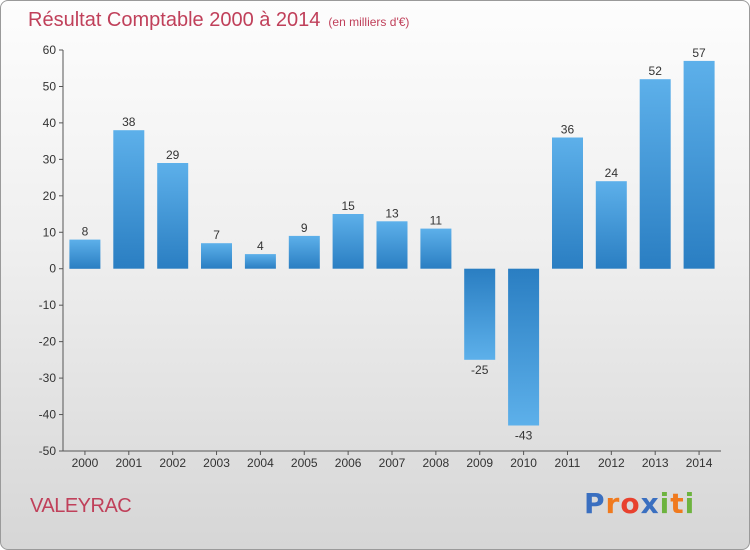 This screenshot has height=550, width=750. Describe the element at coordinates (568, 463) in the screenshot. I see `x-tick-label-2011: 2011` at that location.